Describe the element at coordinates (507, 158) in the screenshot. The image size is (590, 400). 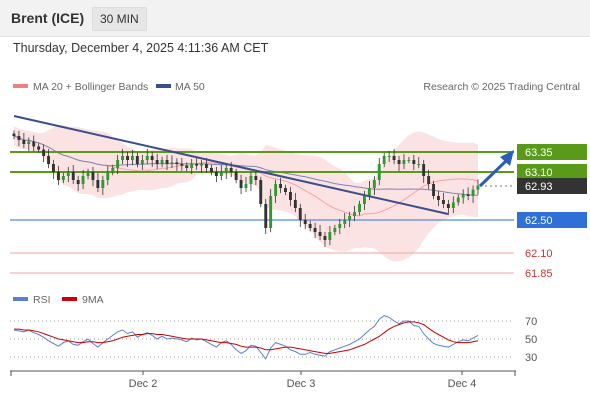
I see `forecast-arrowhead` at that location.